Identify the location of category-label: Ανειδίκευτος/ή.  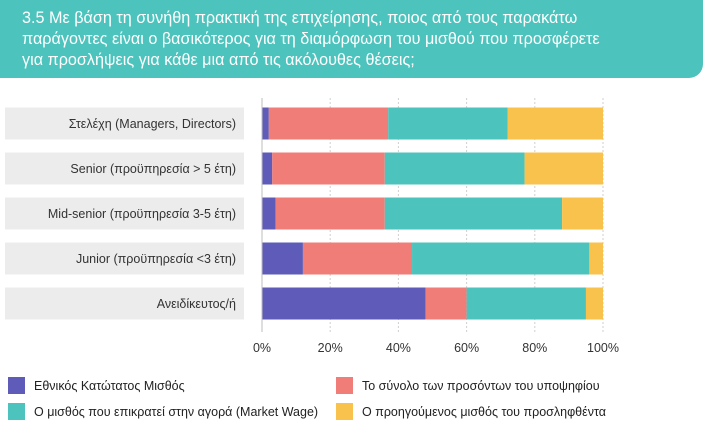
(196, 304).